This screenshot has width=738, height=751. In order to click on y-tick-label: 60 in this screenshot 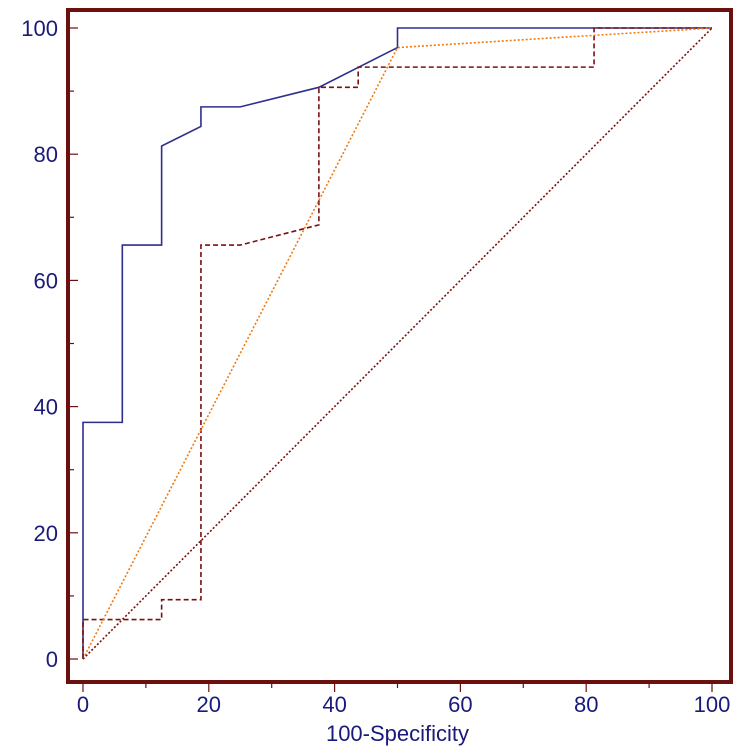, I will do `click(46, 280)`.